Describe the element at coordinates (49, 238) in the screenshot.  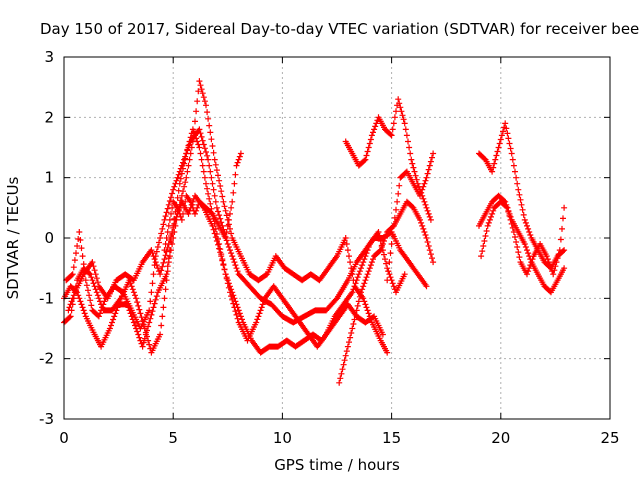
I see `y-tick-label: 0` at that location.